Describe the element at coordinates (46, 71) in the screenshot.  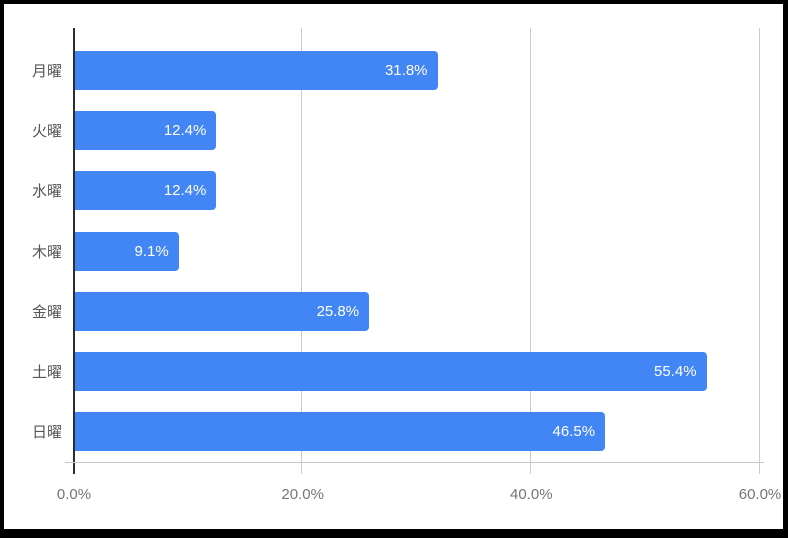
I see `category-label-1: 月曜` at that location.